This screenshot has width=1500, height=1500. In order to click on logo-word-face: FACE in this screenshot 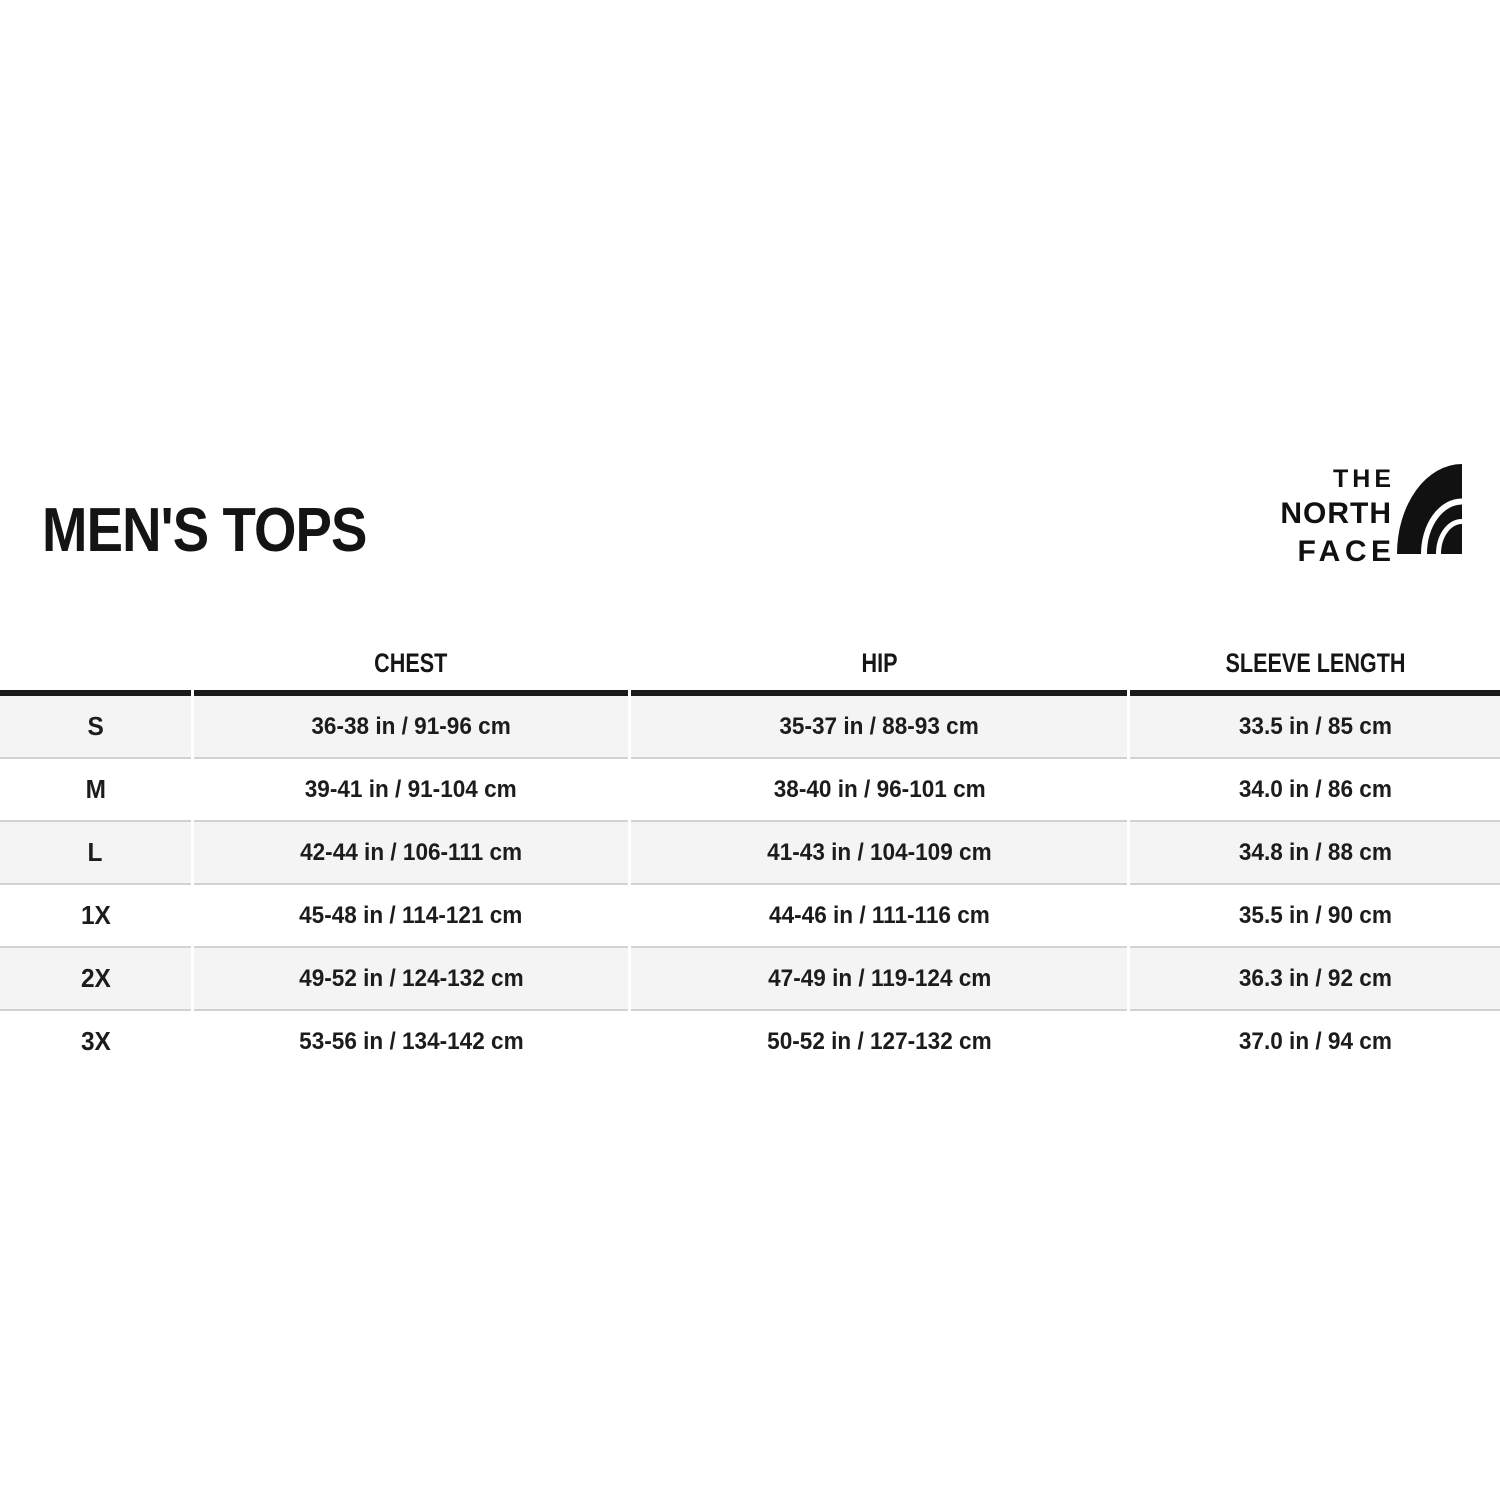, I will do `click(1346, 551)`.